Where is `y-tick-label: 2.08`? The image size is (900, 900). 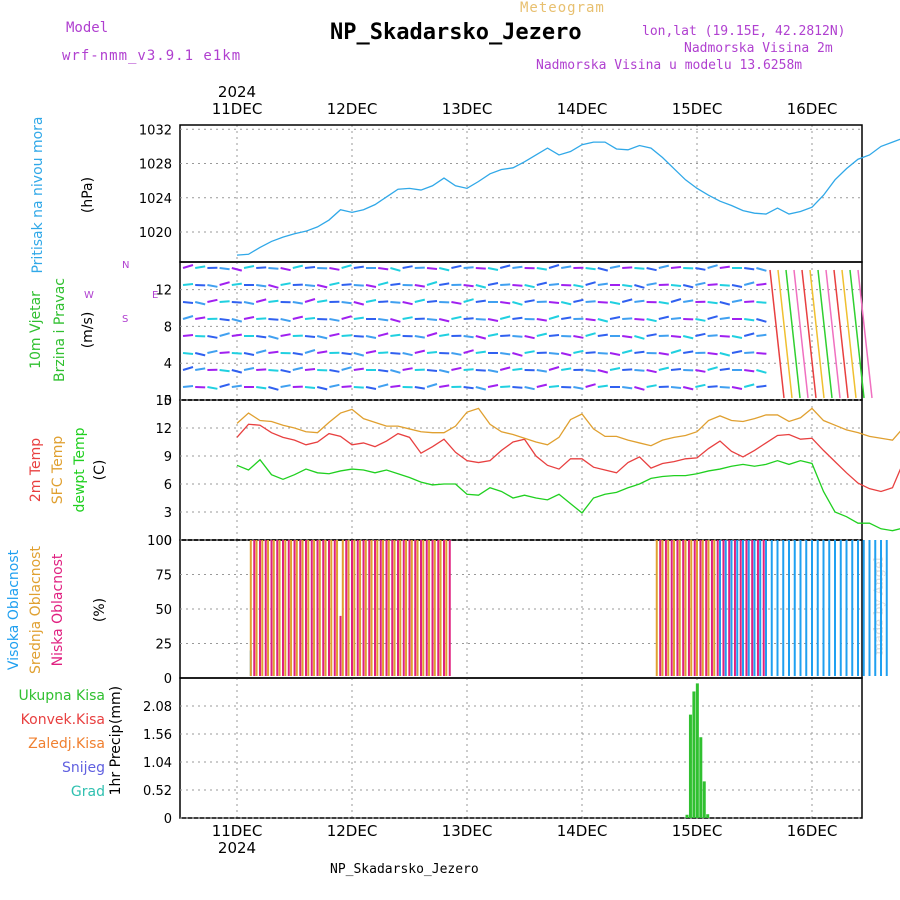
y-tick-label: 2.08 is located at coordinates (157, 707).